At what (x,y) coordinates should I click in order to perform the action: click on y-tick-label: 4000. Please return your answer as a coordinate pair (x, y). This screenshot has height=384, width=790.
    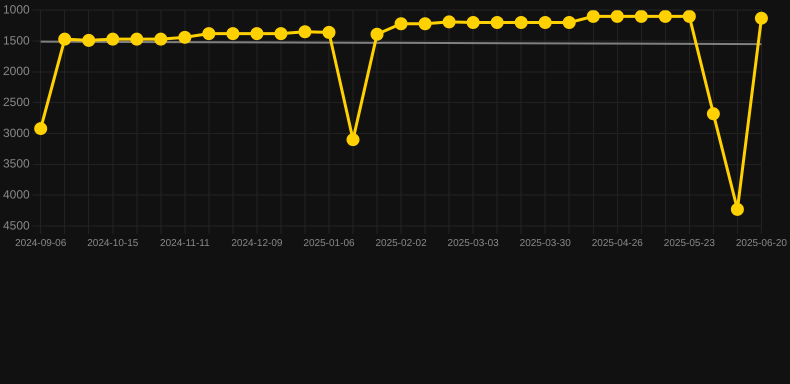
    Looking at the image, I should click on (16, 194).